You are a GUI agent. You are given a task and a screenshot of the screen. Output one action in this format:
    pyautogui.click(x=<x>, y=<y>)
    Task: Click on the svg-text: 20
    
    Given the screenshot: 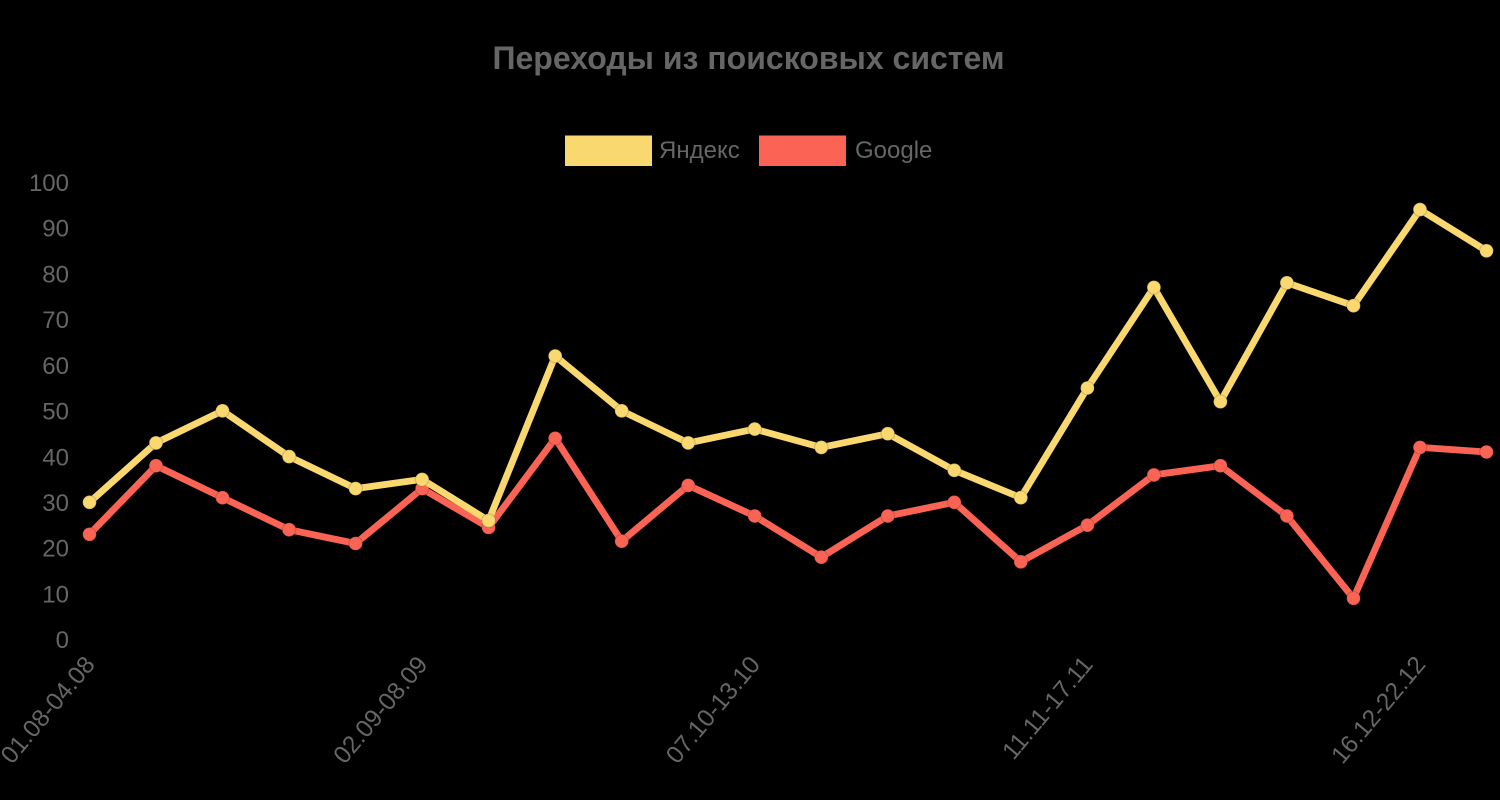 What is the action you would take?
    pyautogui.click(x=55, y=549)
    